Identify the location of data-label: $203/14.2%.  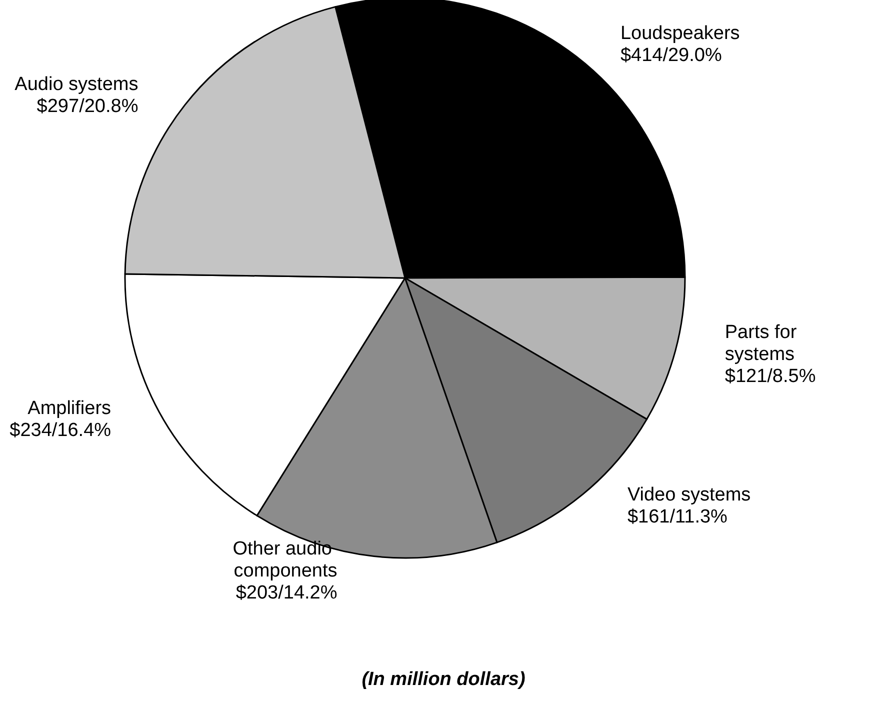
(287, 593).